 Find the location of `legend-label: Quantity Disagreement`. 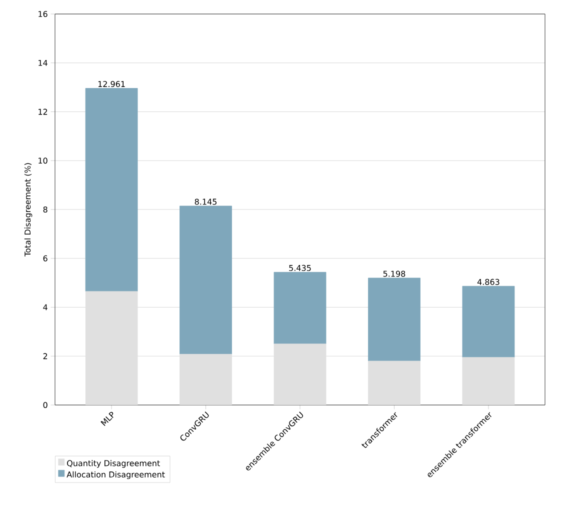

legend-label: Quantity Disagreement is located at coordinates (113, 464).